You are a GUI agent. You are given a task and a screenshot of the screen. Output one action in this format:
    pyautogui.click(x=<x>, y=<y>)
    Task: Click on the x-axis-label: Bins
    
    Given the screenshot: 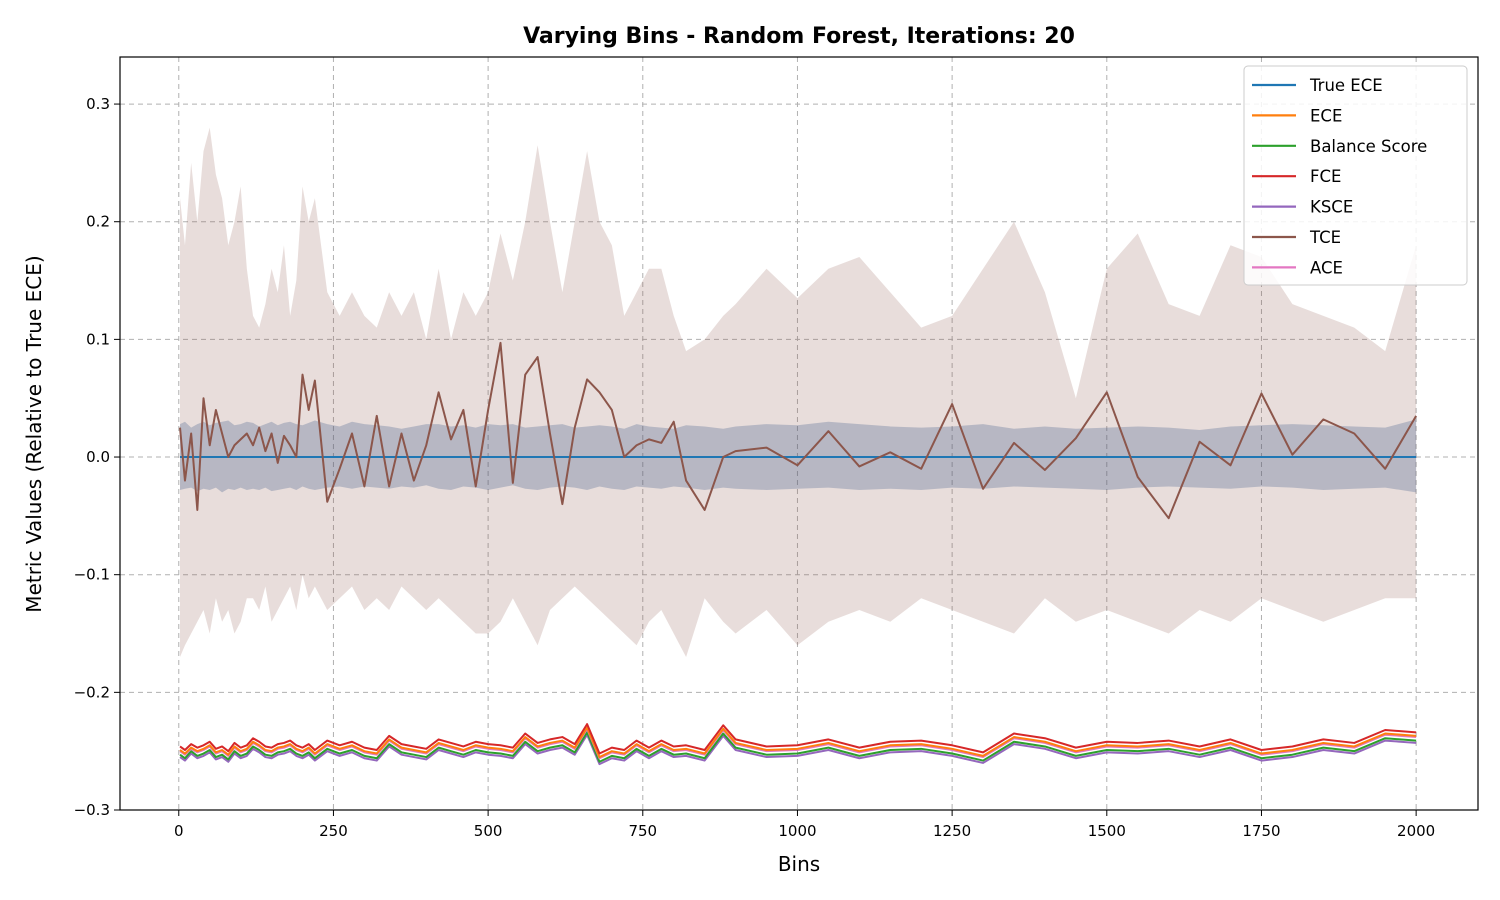 What is the action you would take?
    pyautogui.click(x=799, y=864)
    